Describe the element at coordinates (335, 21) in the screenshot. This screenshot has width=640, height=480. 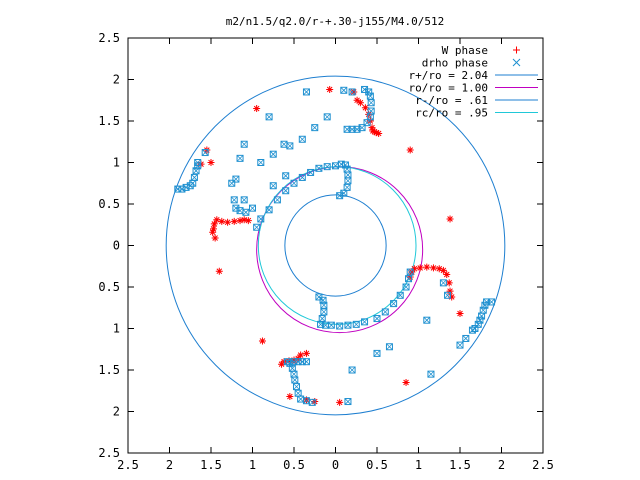
I see `chart-title: m2/n1.5/q2.0/r-+.30-j155/M4.0/512` at that location.